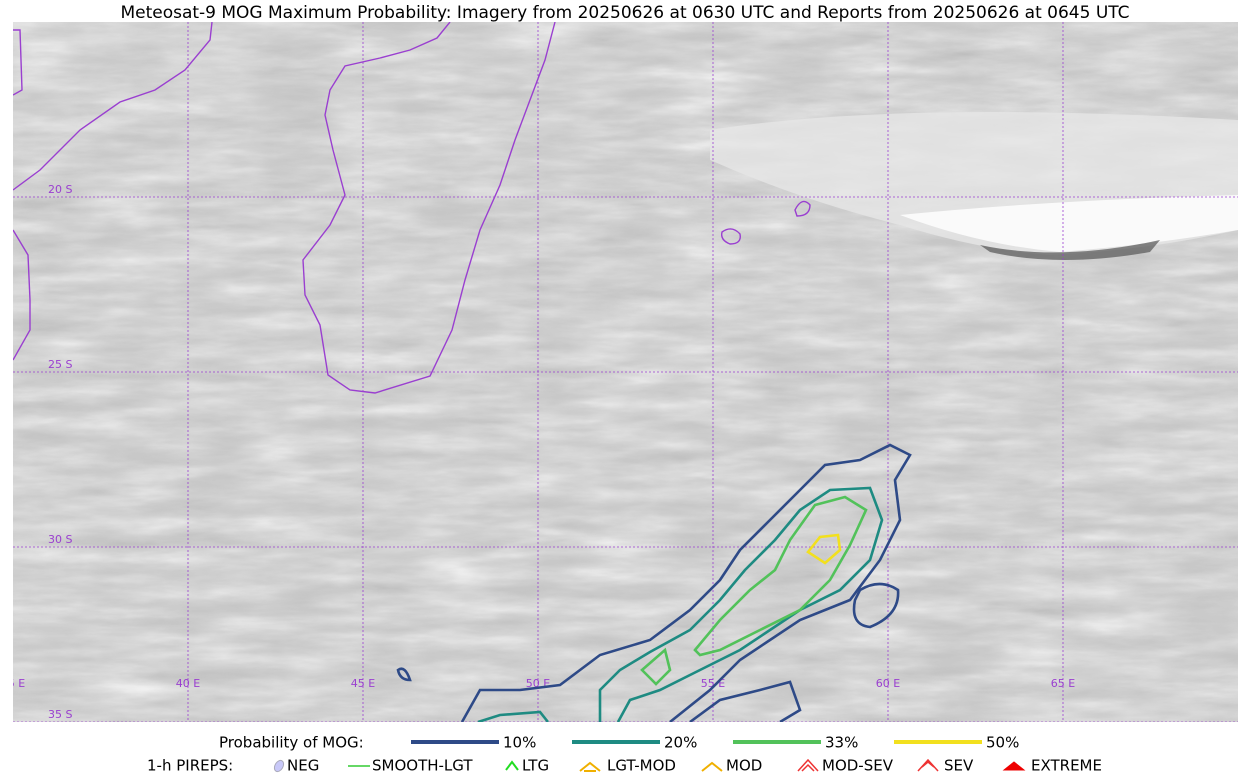 This screenshot has height=782, width=1250. I want to click on legend-label: LTG, so click(535, 766).